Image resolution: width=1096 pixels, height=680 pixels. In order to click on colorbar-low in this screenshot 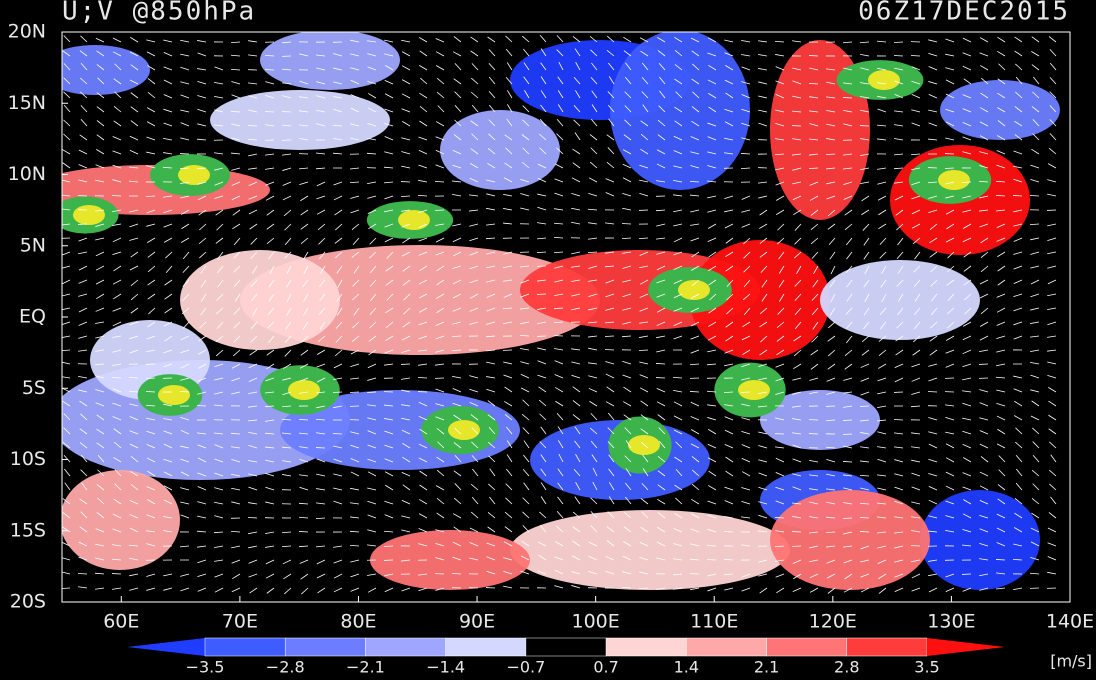, I will do `click(166, 647)`.